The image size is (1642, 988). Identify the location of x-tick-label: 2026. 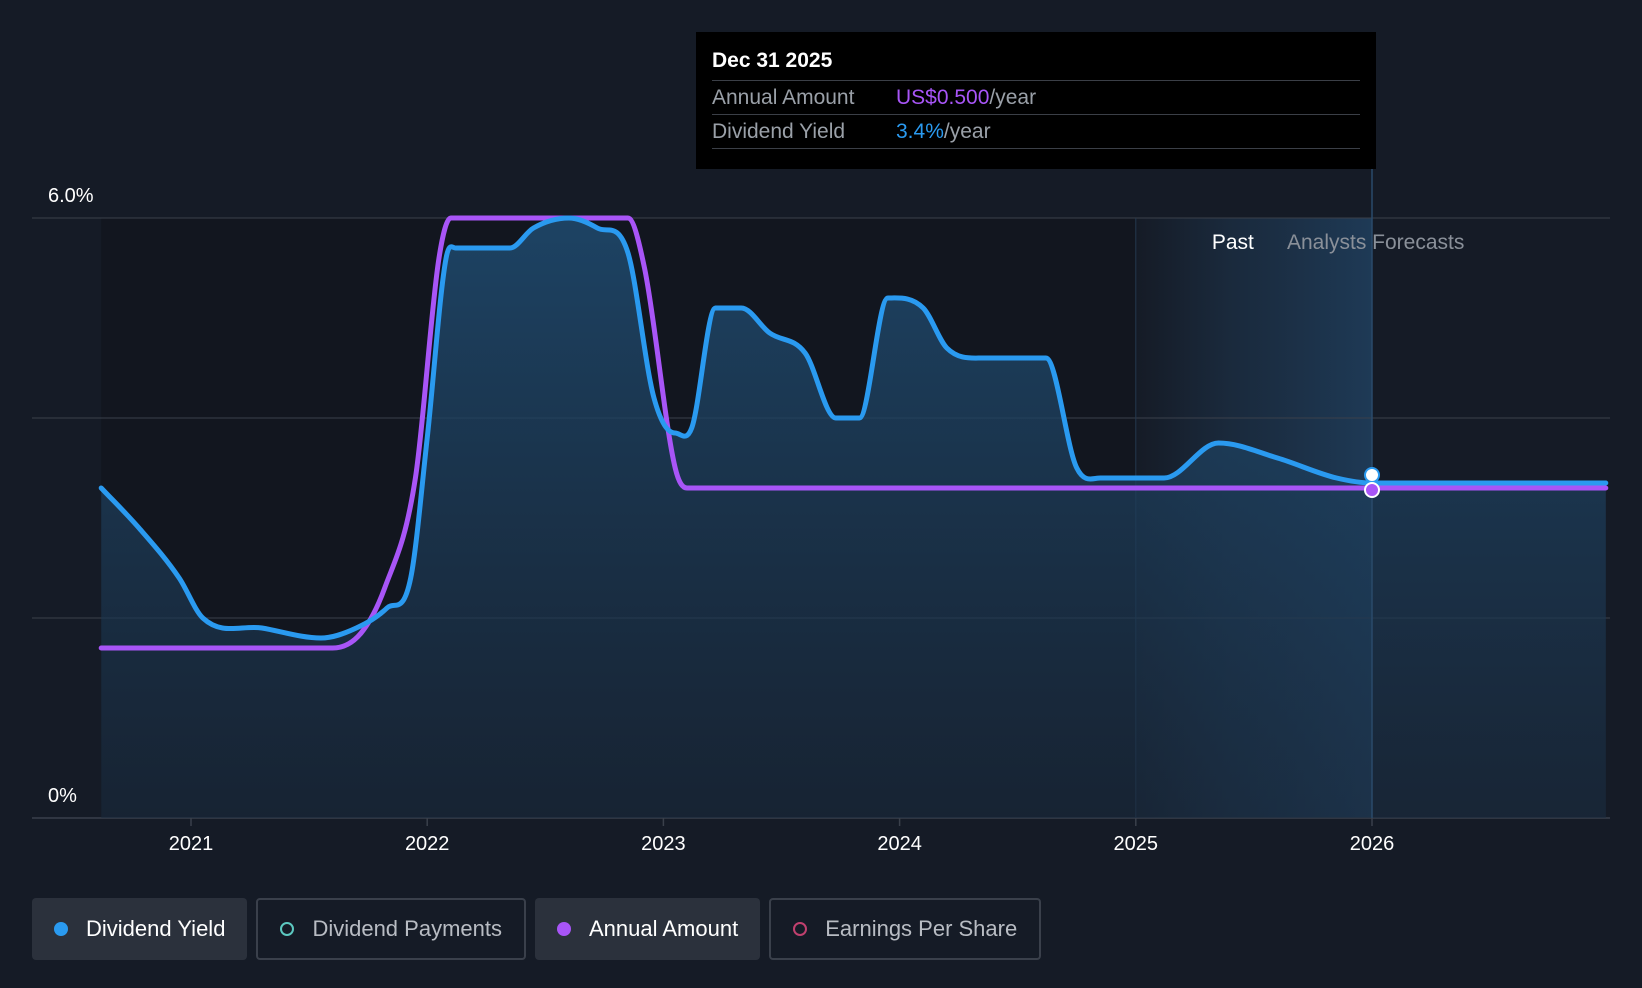
(1372, 844).